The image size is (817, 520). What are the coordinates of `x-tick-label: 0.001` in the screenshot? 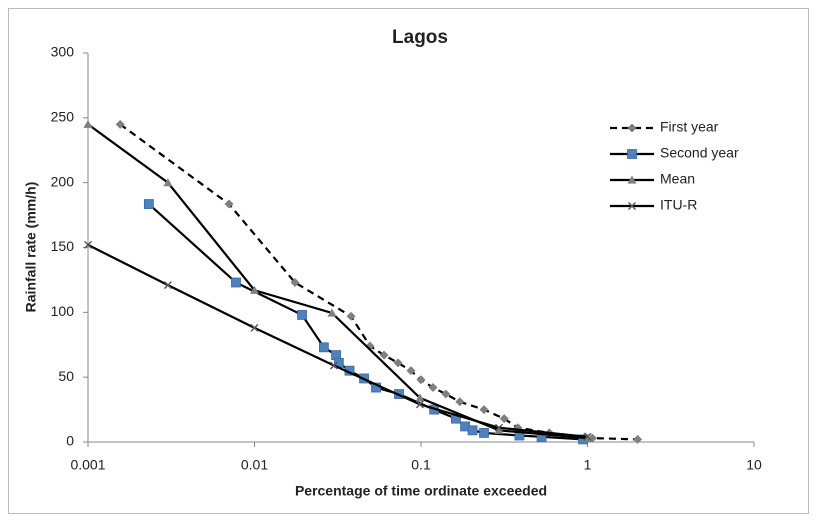 It's located at (87, 465).